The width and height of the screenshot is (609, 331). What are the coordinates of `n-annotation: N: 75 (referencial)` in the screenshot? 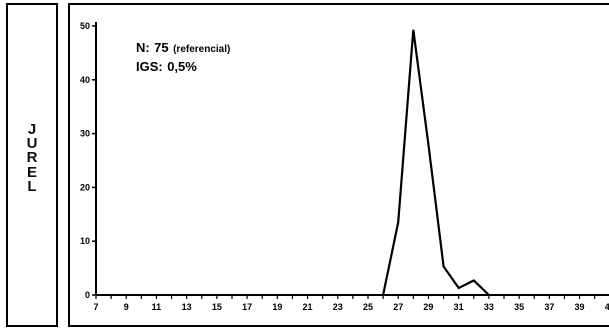 It's located at (183, 47).